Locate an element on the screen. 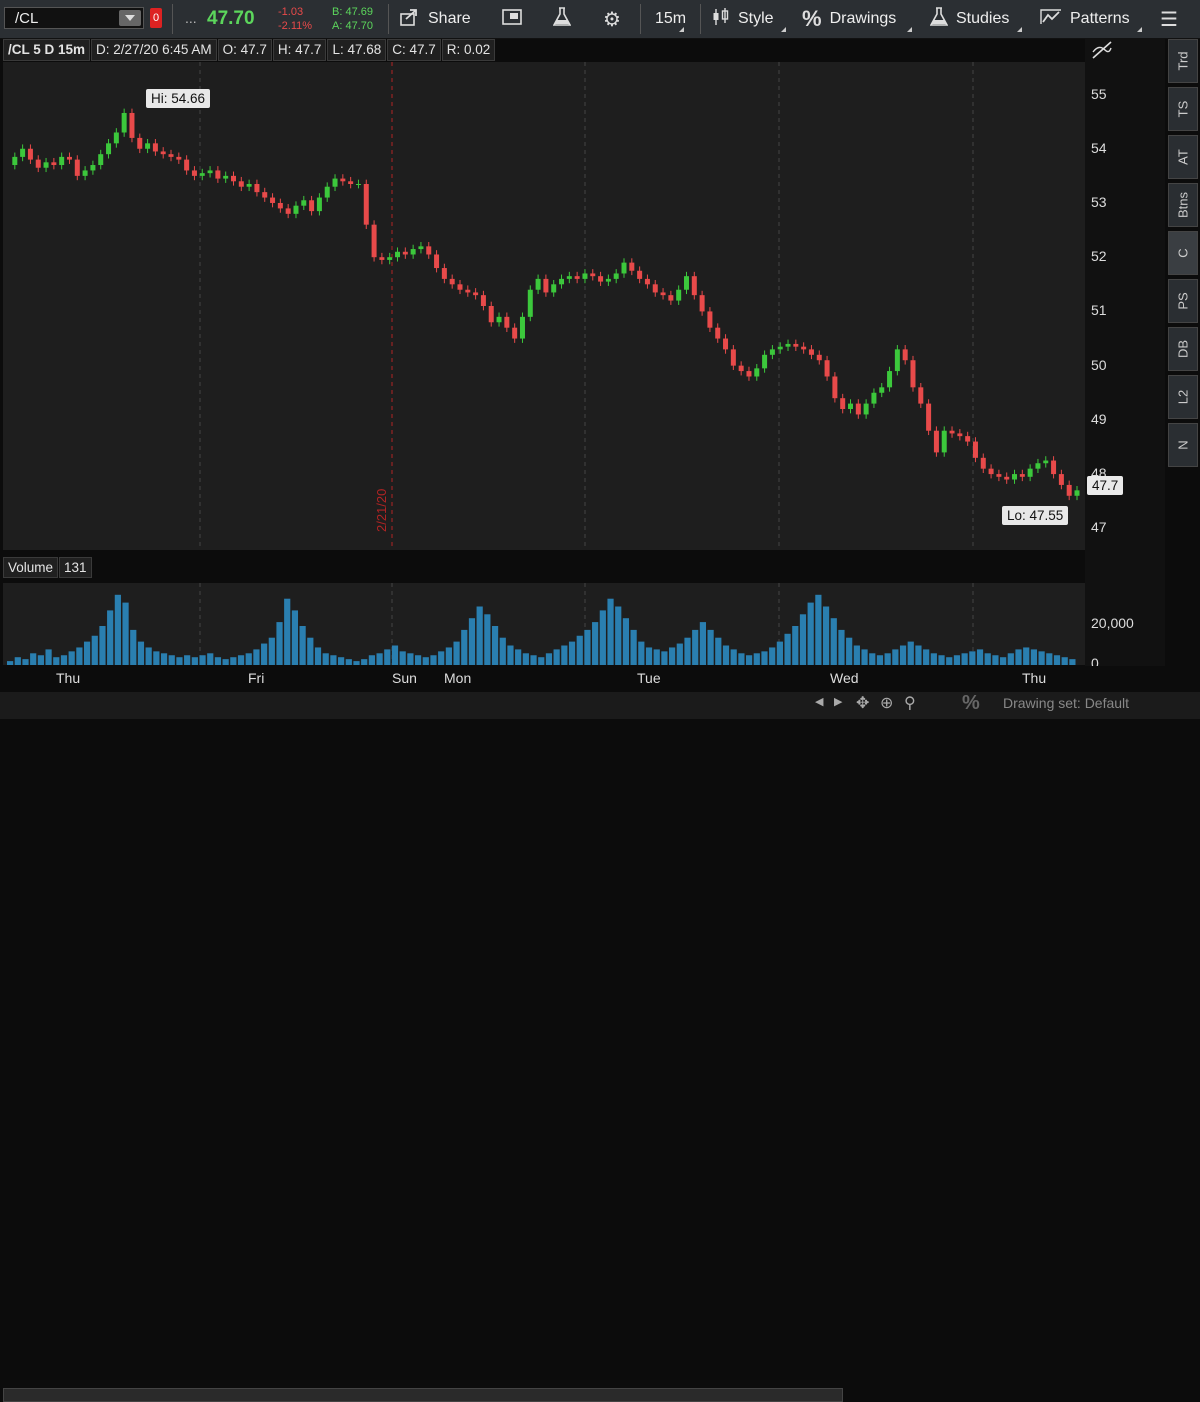  side-tab-db: DB is located at coordinates (1183, 349).